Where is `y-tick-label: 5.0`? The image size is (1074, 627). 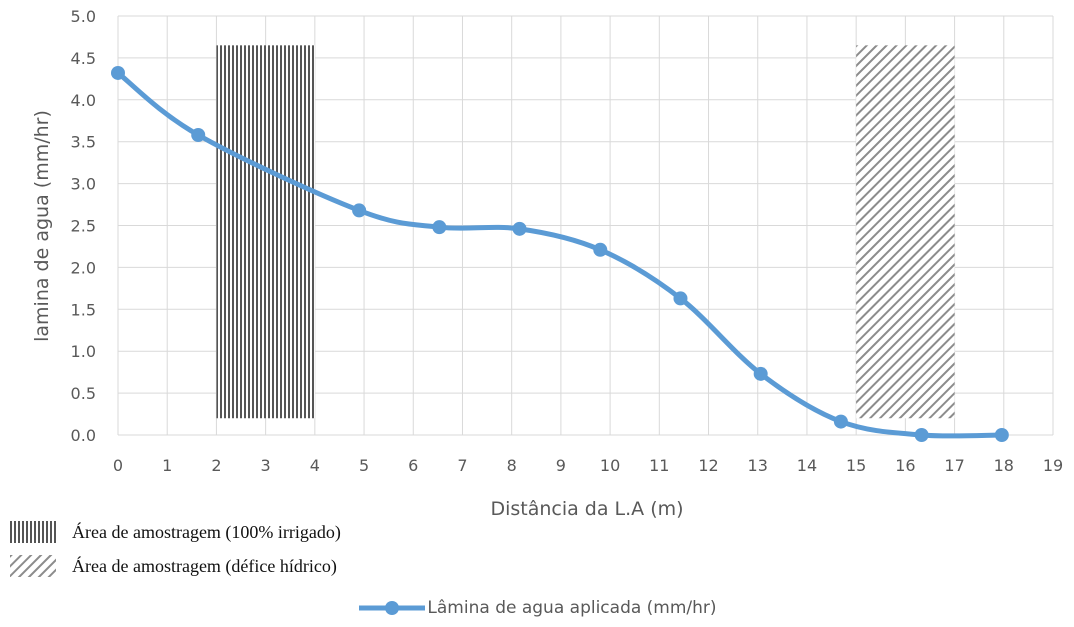 y-tick-label: 5.0 is located at coordinates (83, 16).